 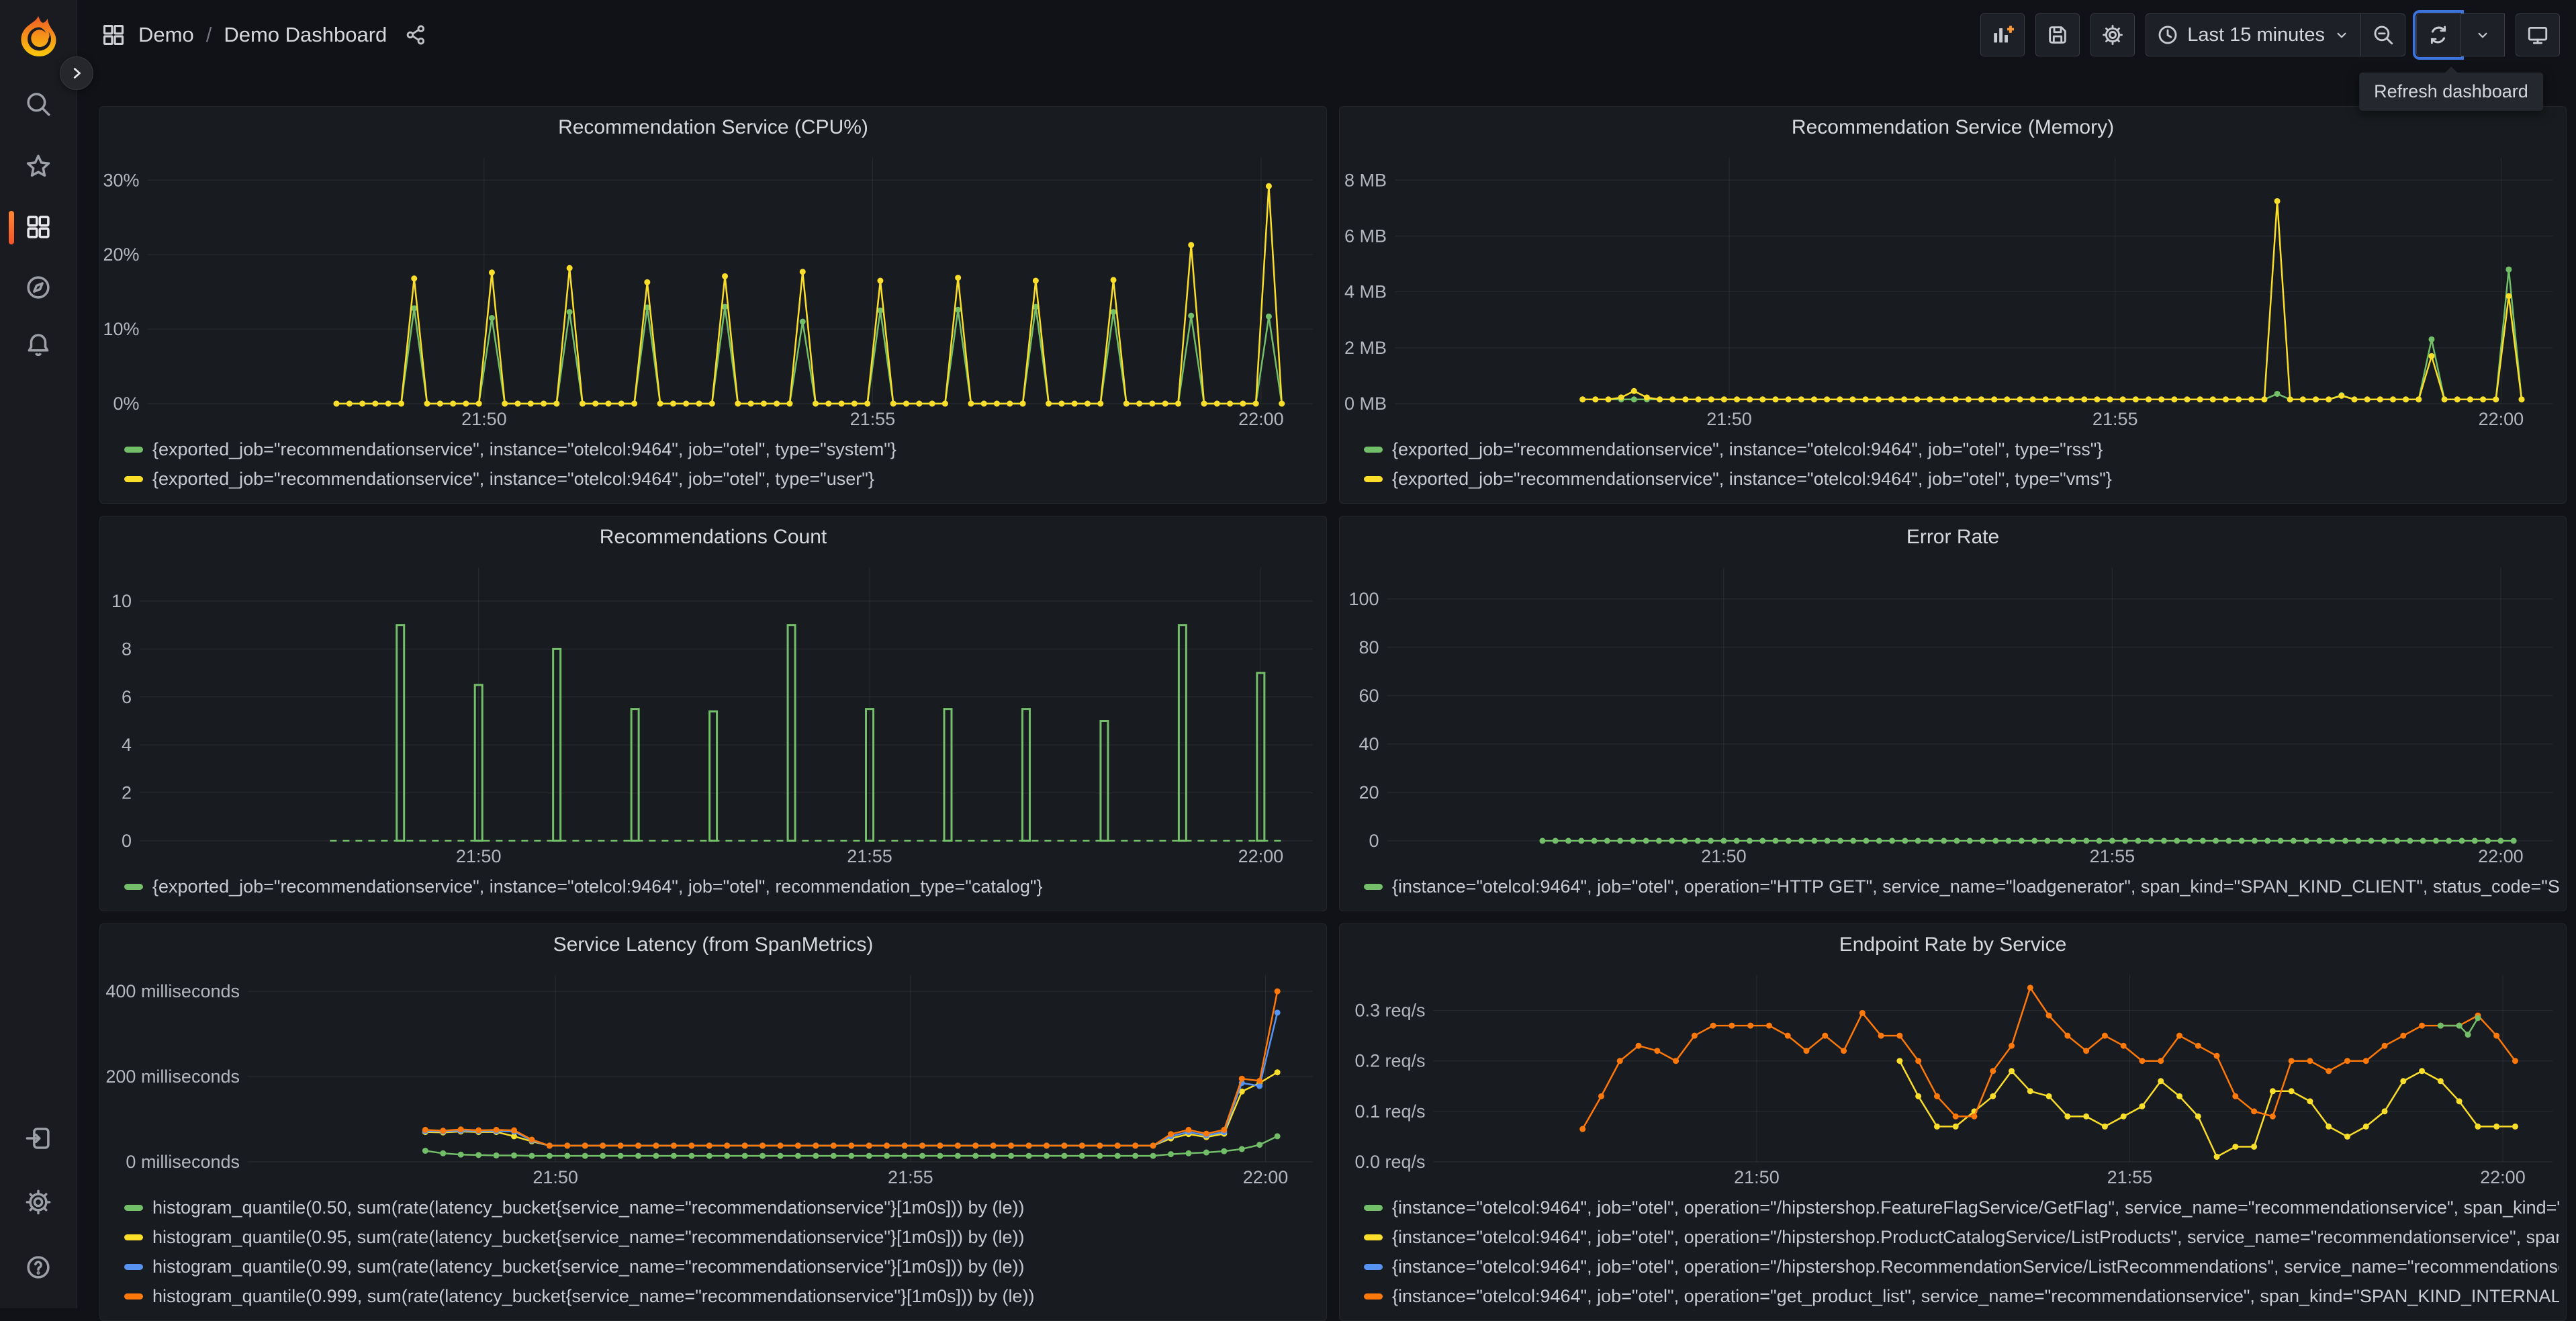 I want to click on dashboard-settings-button, so click(x=2112, y=35).